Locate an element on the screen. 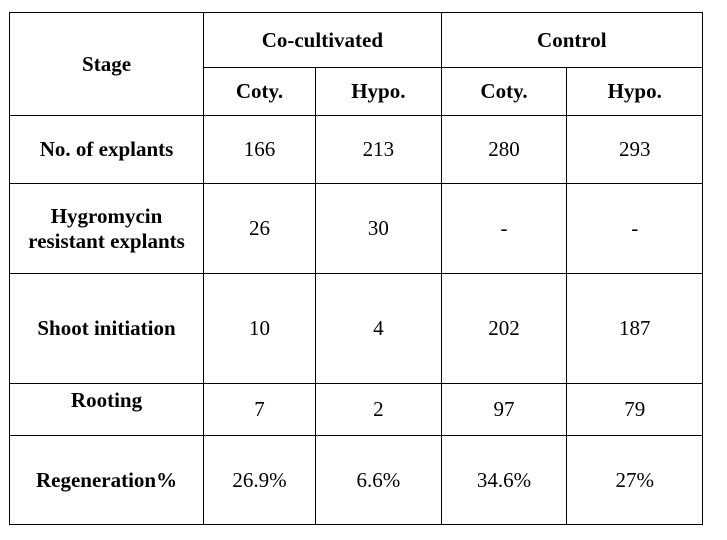 The image size is (727, 540). table-cell: 213 is located at coordinates (378, 149).